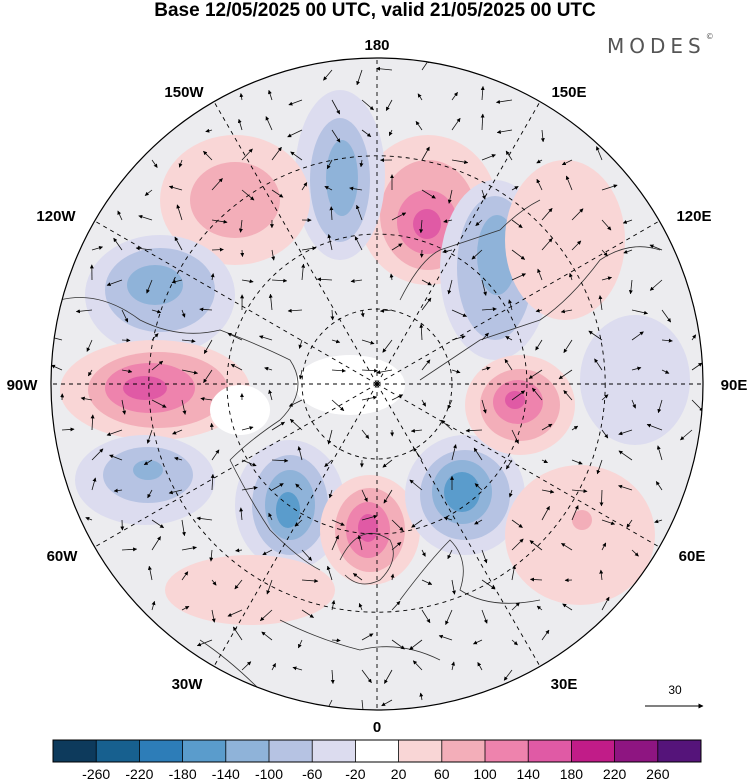  Describe the element at coordinates (182, 774) in the screenshot. I see `colorbar-label: -180` at that location.